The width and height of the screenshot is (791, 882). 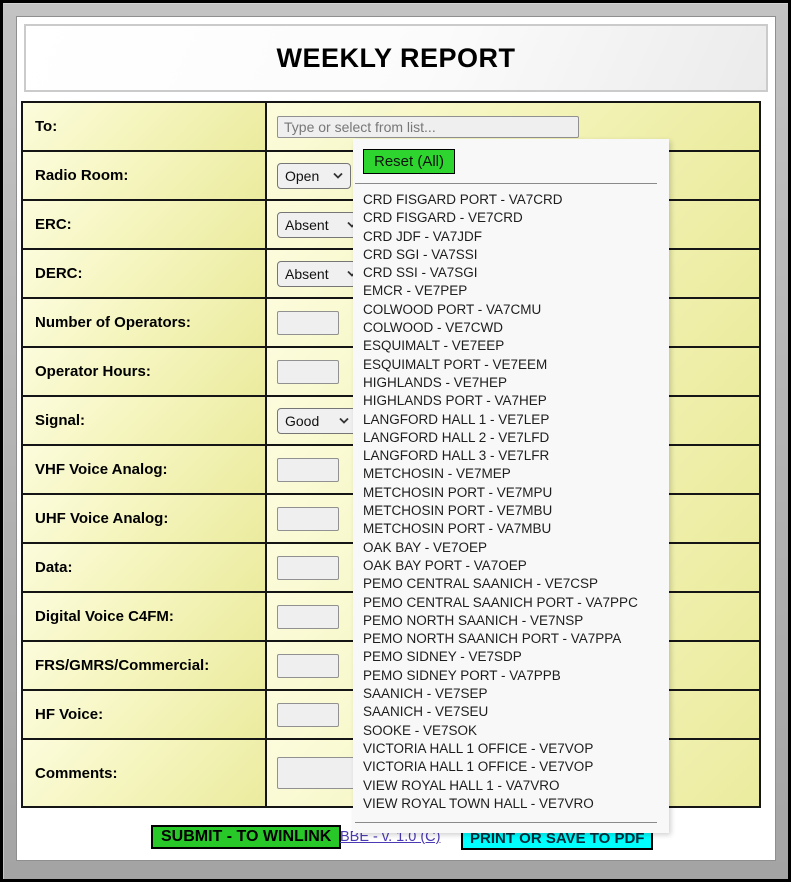 What do you see at coordinates (145, 175) in the screenshot?
I see `field-label-radio_room: Radio Room:` at bounding box center [145, 175].